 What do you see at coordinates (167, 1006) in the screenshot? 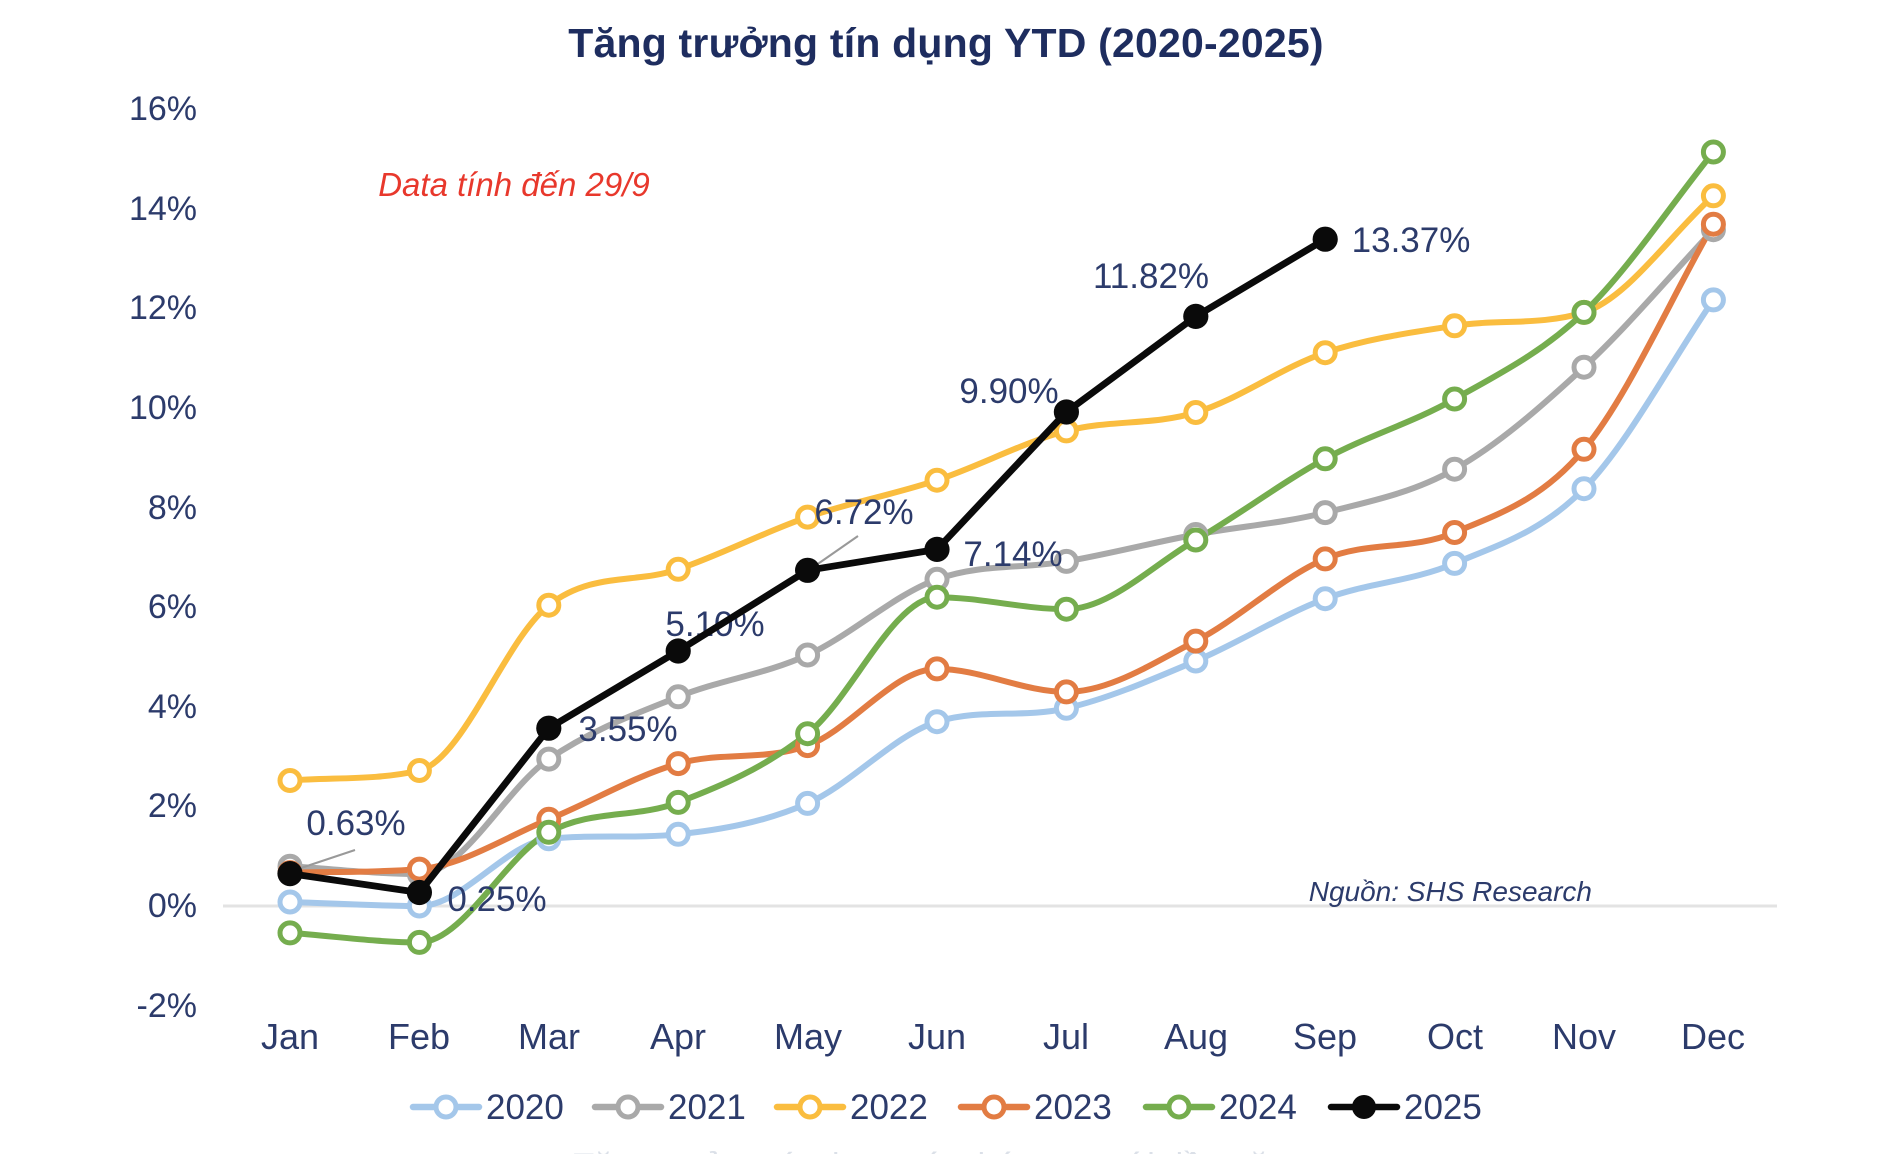
I see `svg-text: -2%` at bounding box center [167, 1006].